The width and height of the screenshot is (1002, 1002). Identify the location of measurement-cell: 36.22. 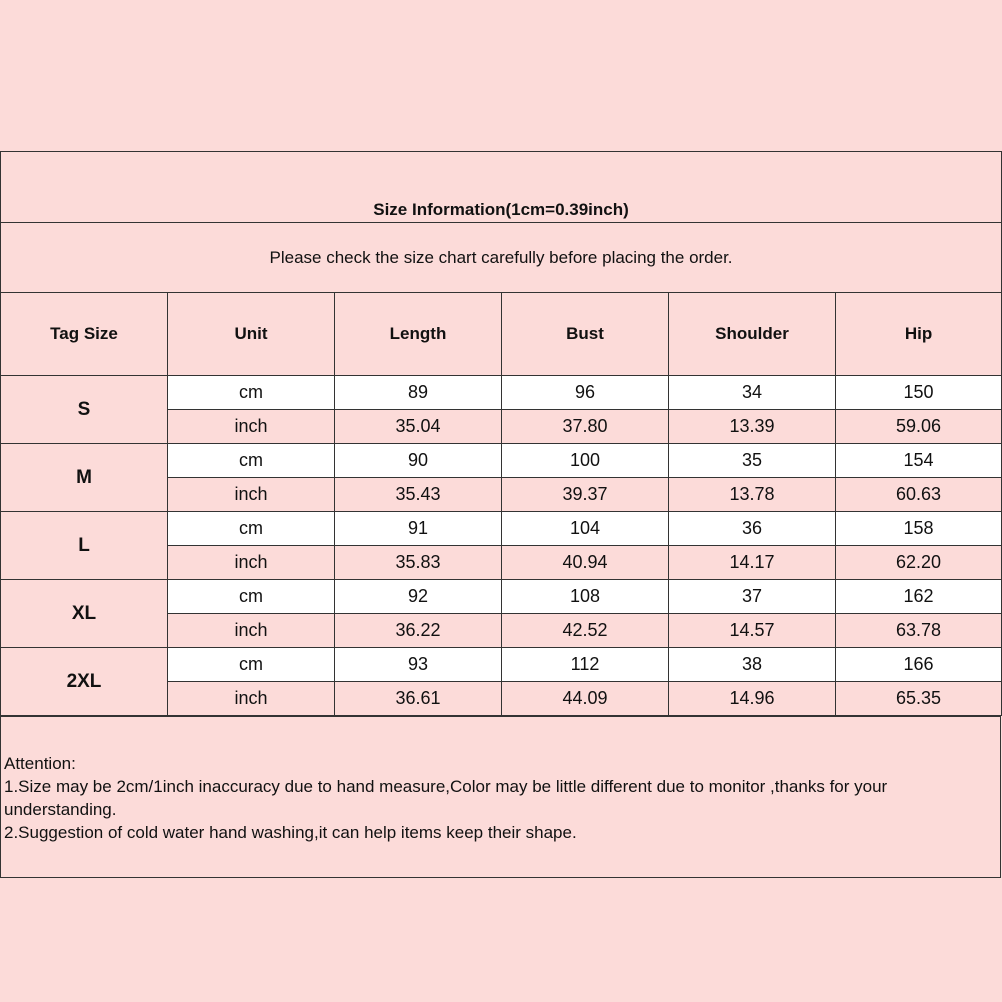
(418, 630).